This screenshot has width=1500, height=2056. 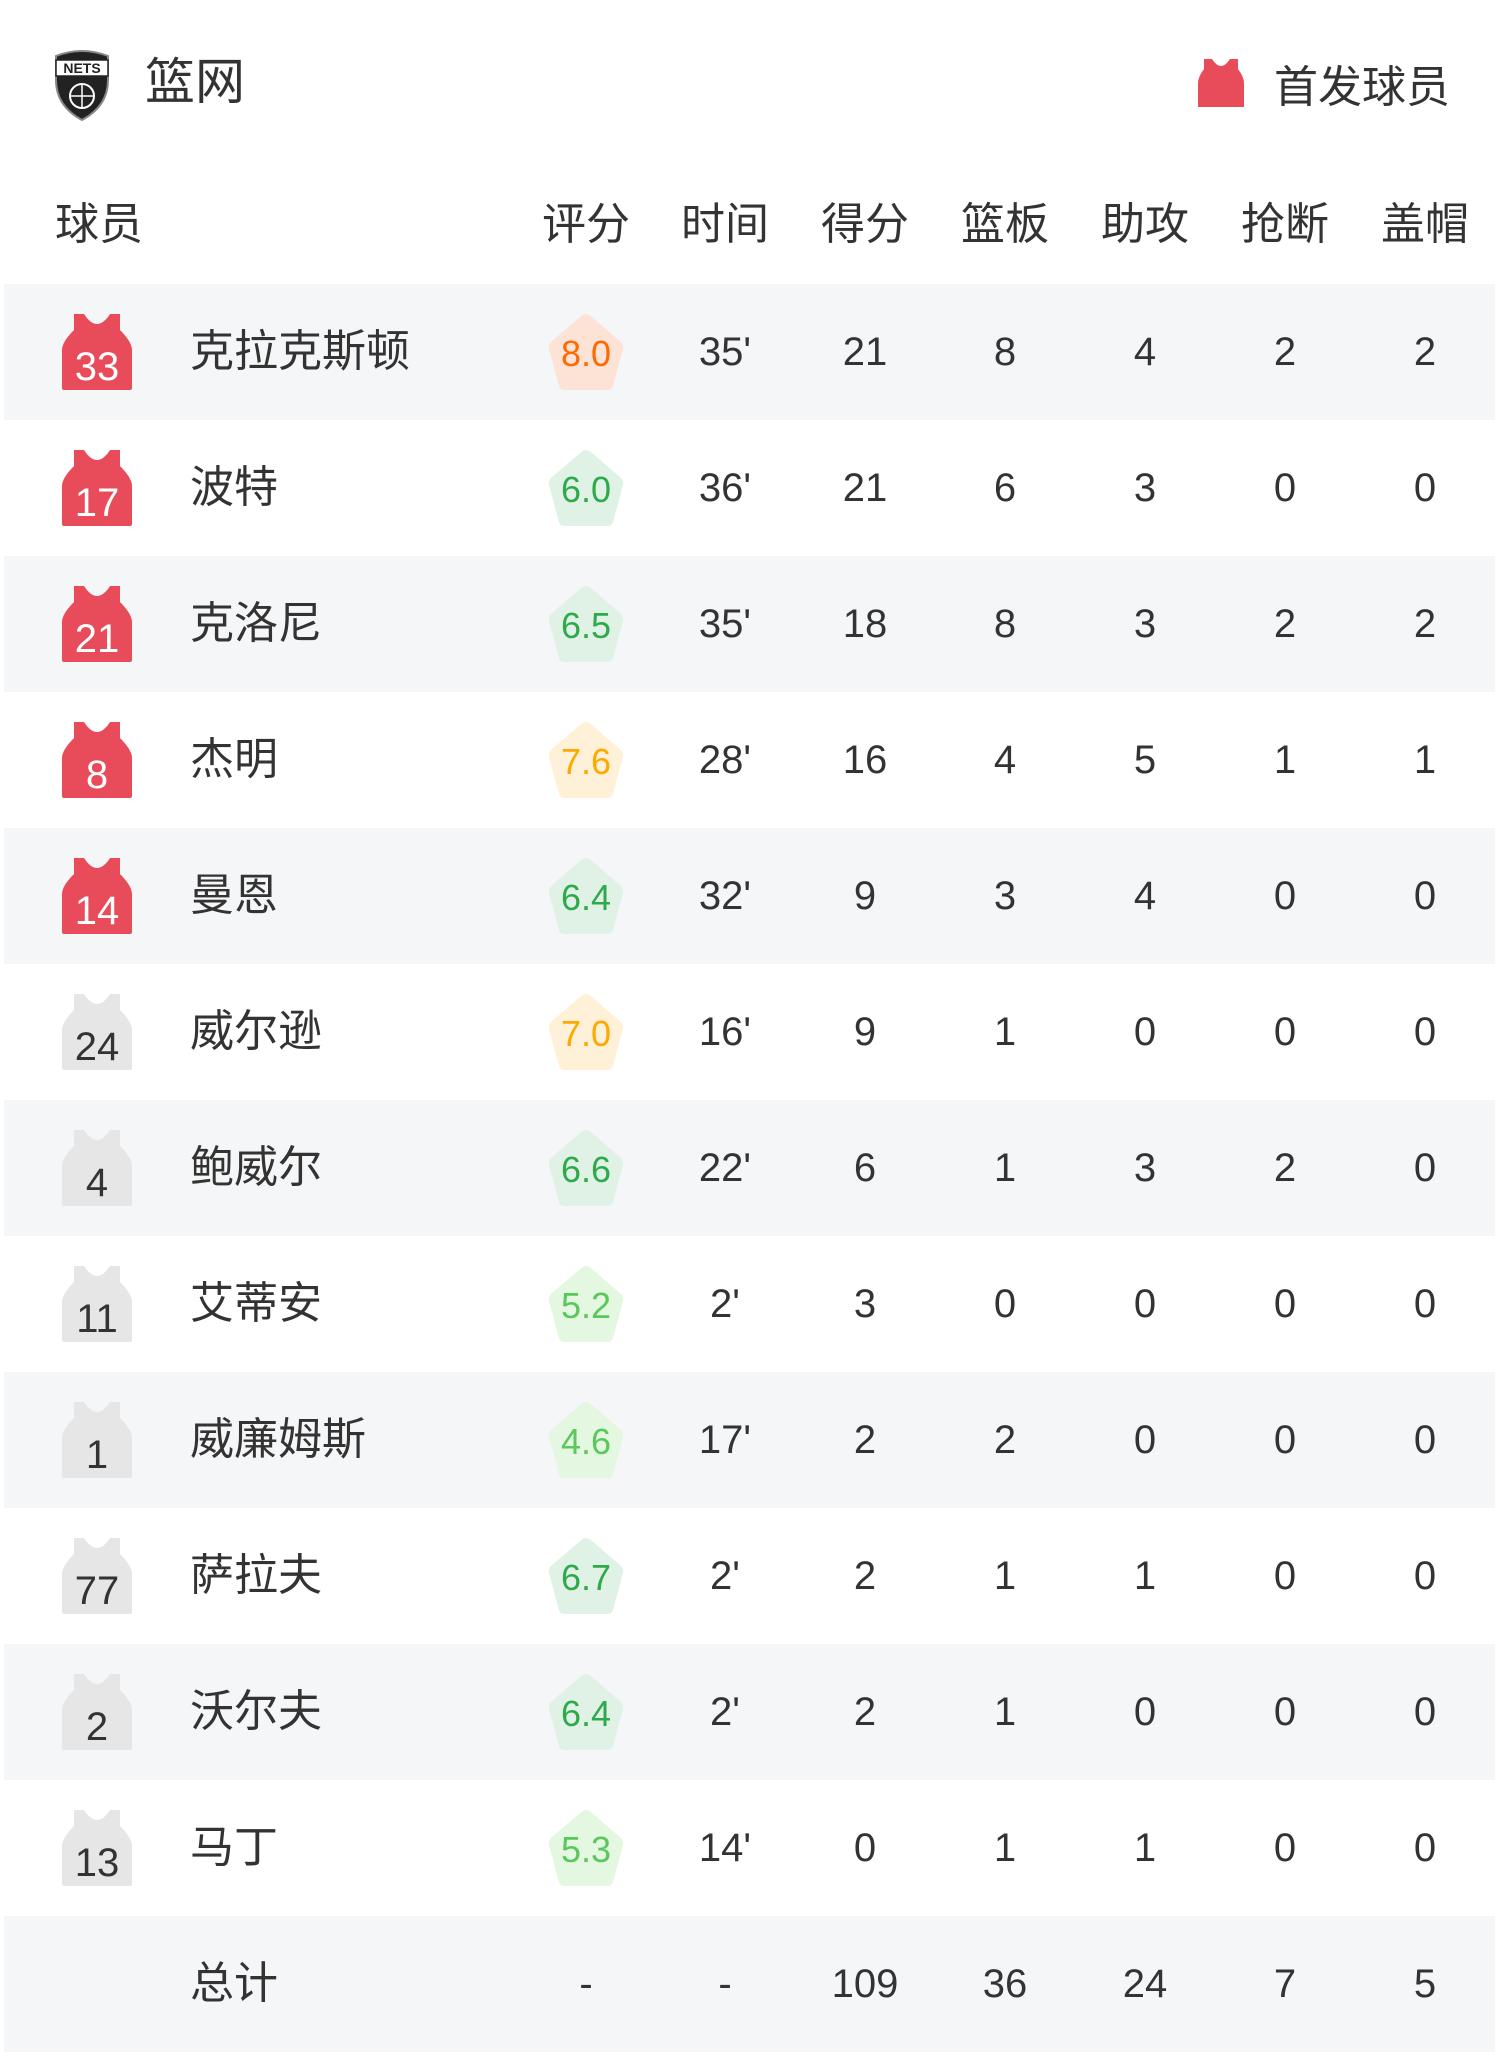 What do you see at coordinates (1005, 1984) in the screenshot?
I see `total-reb: 36` at bounding box center [1005, 1984].